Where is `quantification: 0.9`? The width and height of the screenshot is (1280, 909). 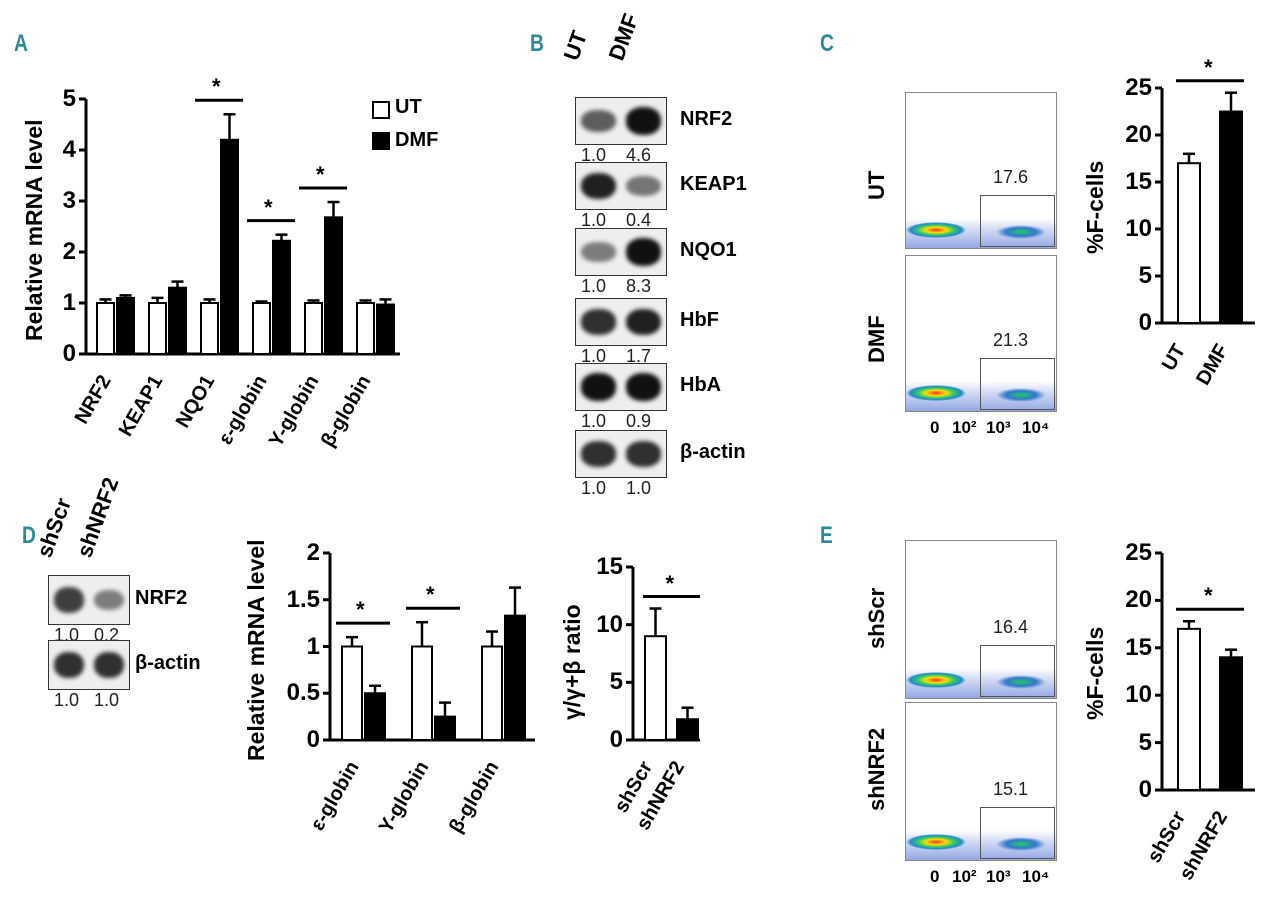
quantification: 0.9 is located at coordinates (639, 421).